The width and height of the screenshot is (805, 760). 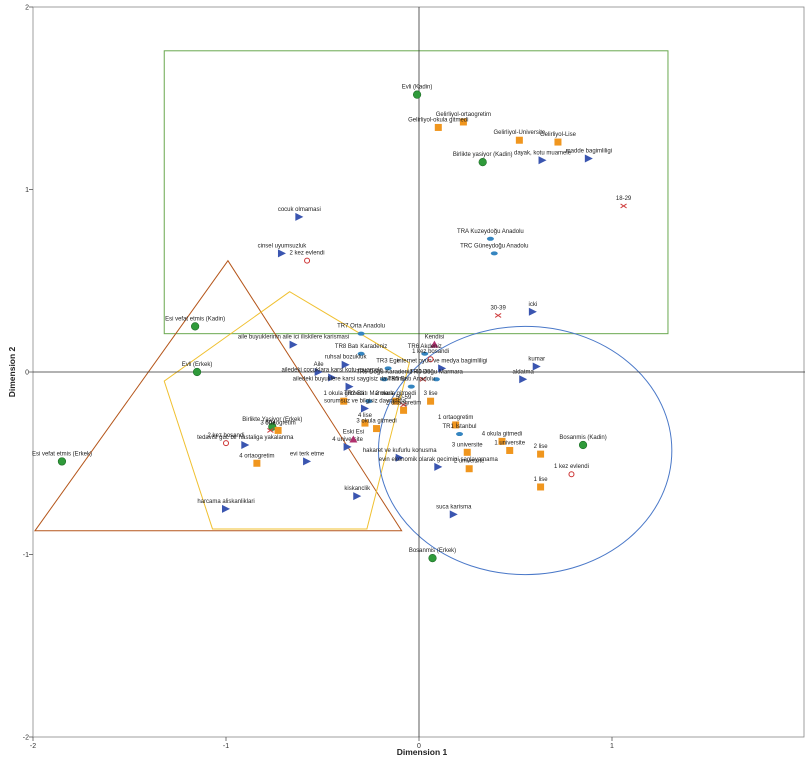 What do you see at coordinates (589, 151) in the screenshot?
I see `point-label: madde bagimliligi` at bounding box center [589, 151].